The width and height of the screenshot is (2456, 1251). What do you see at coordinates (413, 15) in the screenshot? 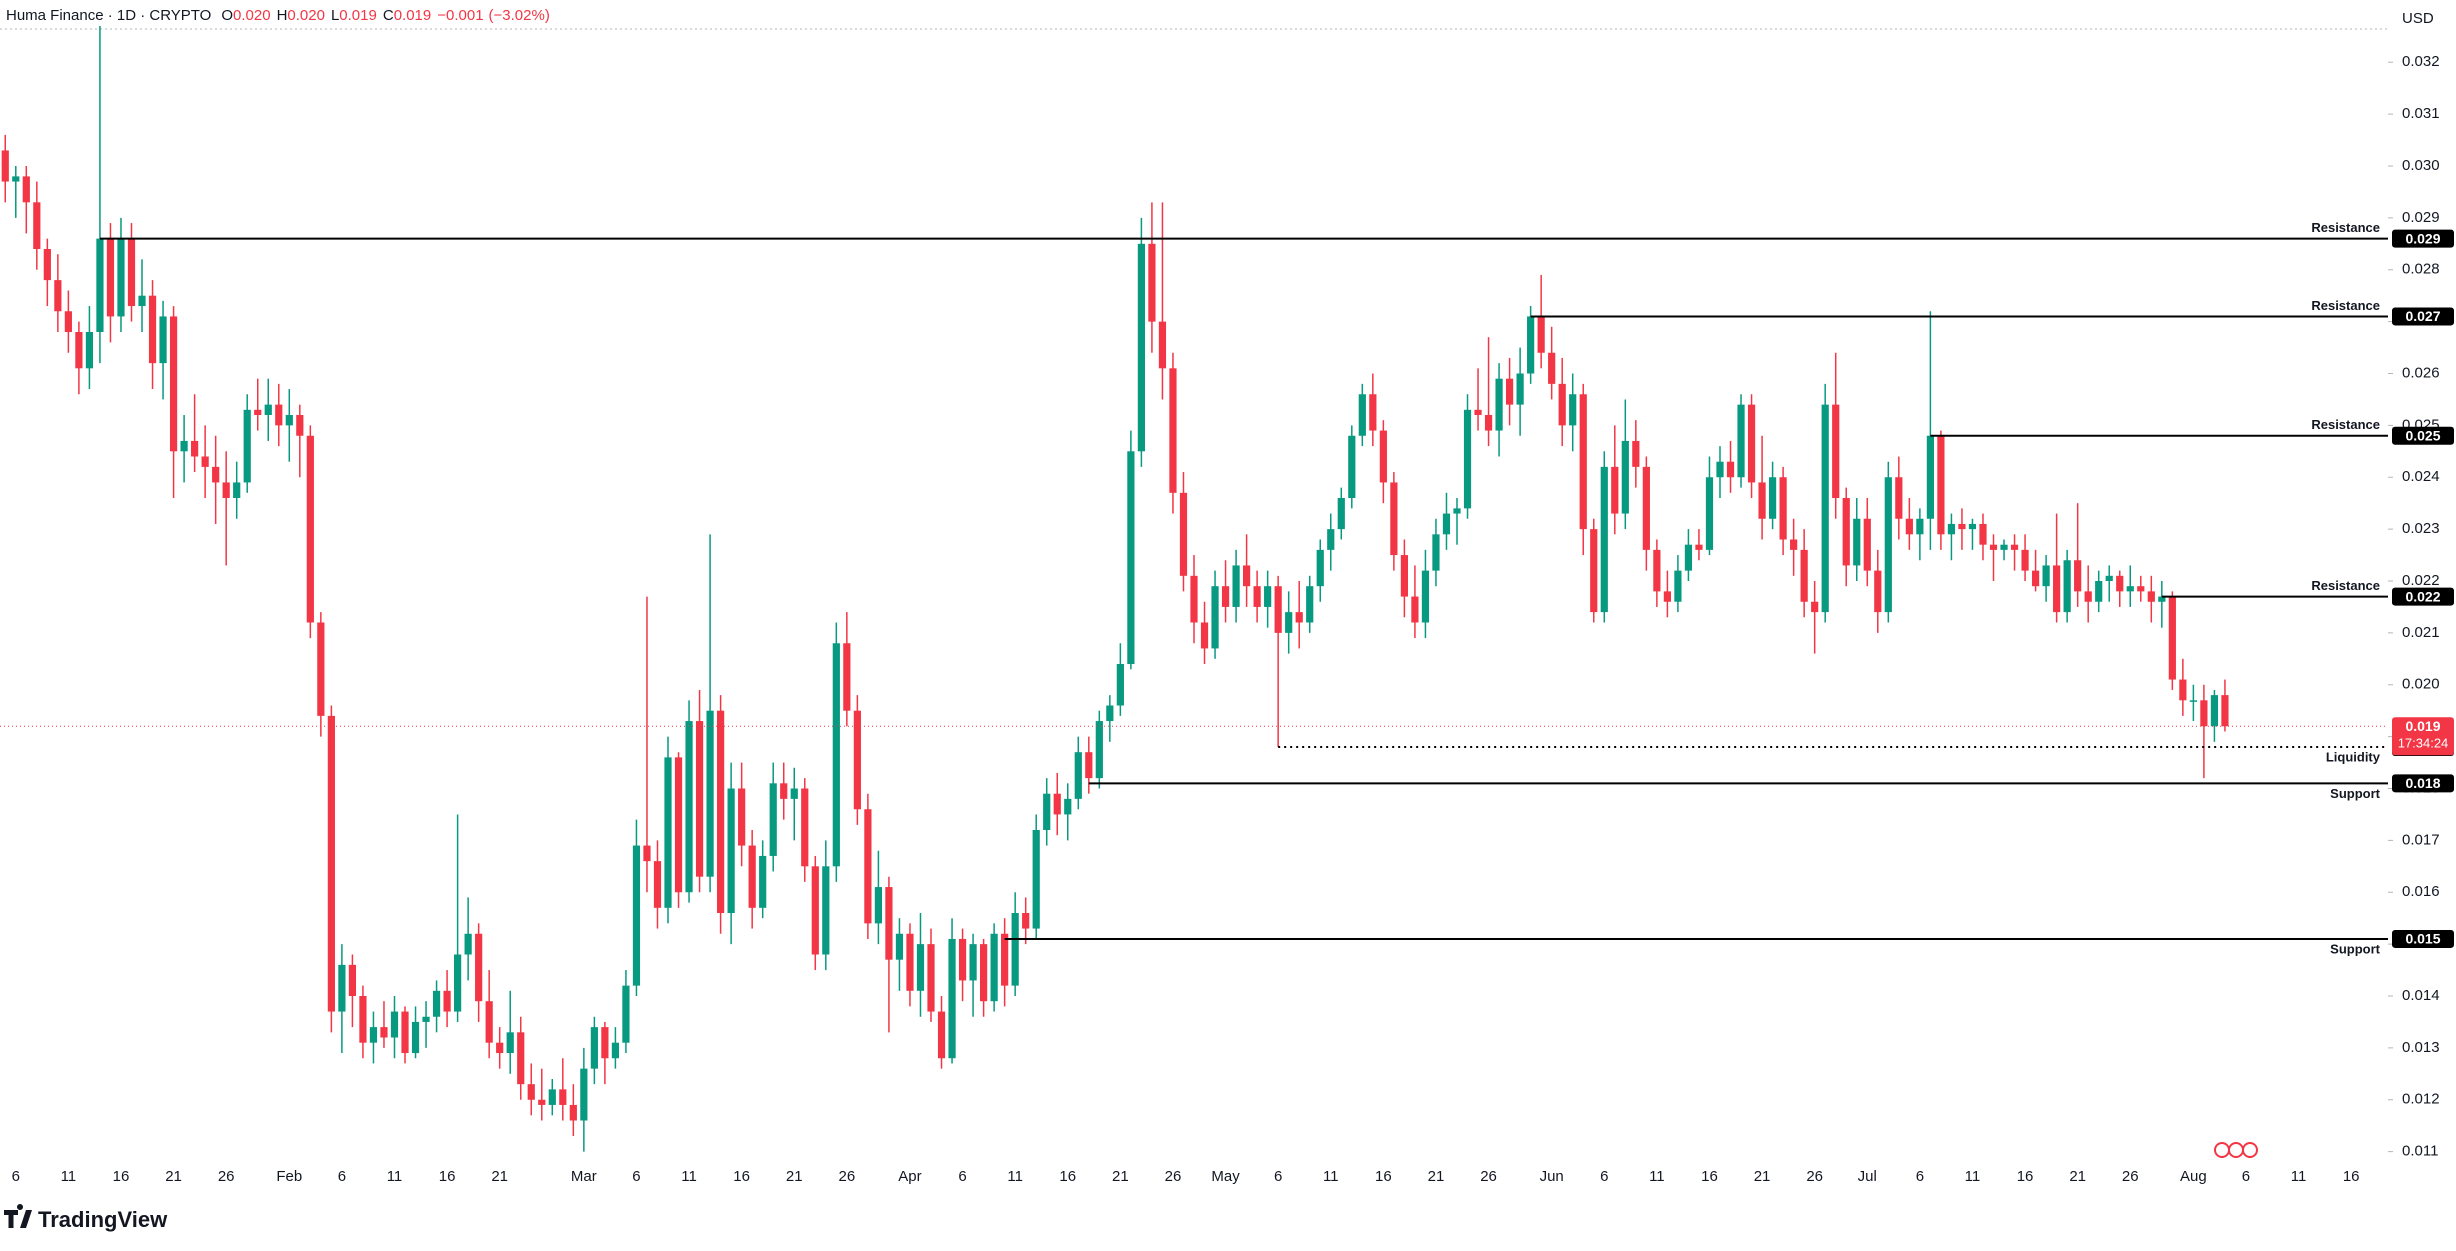
I see `ohlc-value: 0.019` at bounding box center [413, 15].